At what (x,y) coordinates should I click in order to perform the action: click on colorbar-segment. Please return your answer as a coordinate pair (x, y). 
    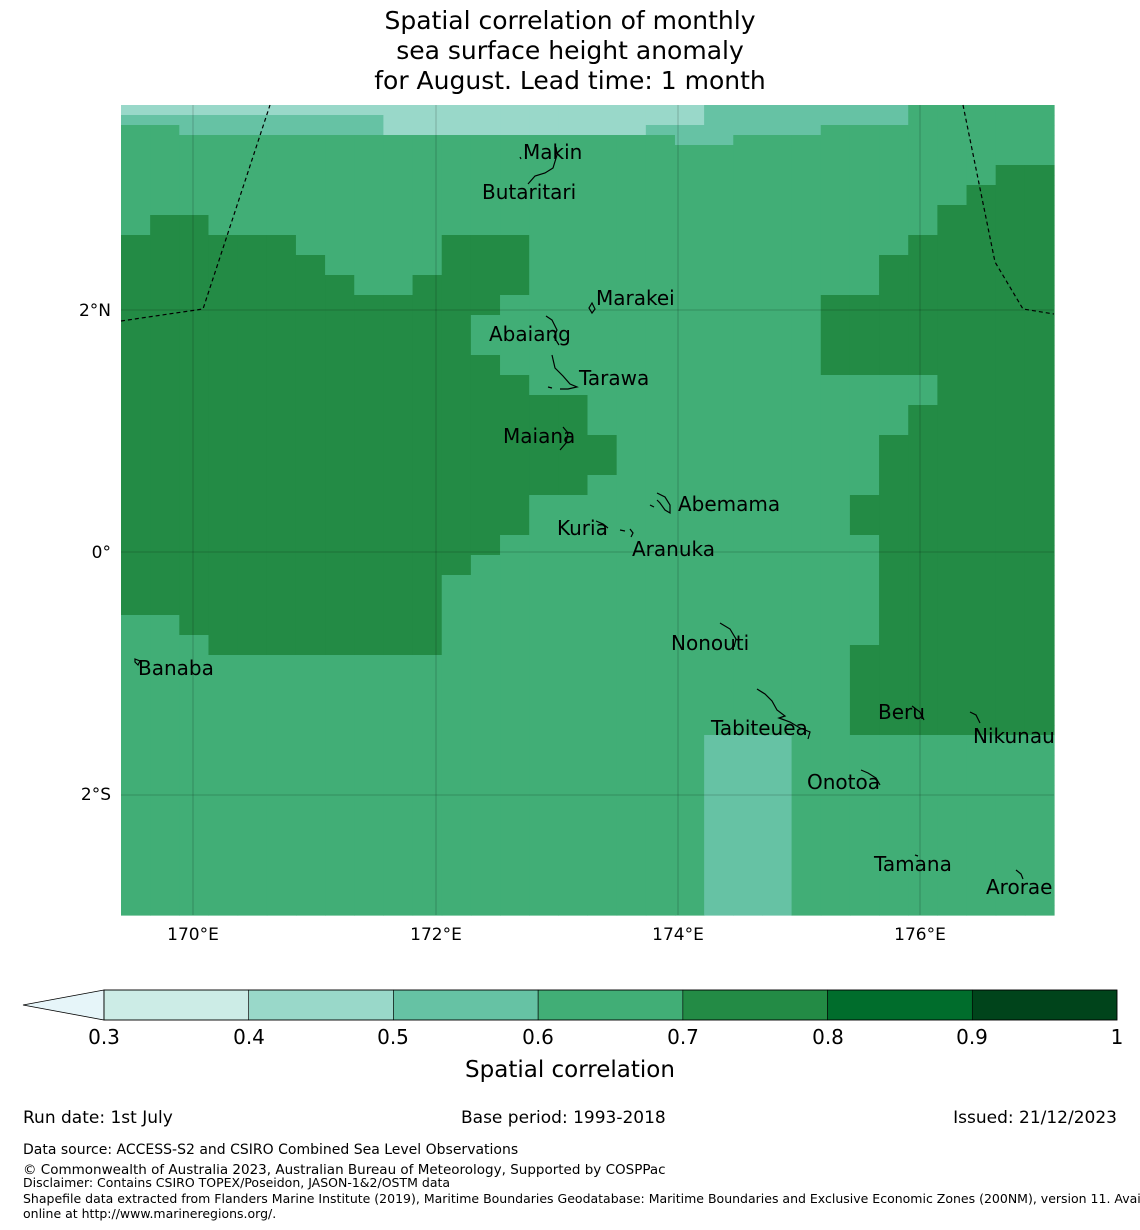
    Looking at the image, I should click on (1044, 1005).